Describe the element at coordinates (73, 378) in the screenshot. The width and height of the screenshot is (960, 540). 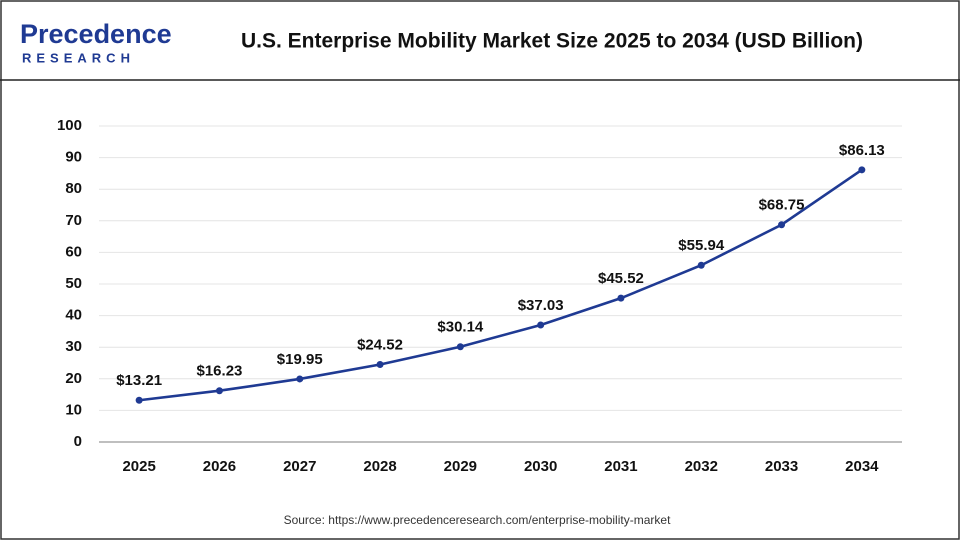
I see `y-tick-label: 20` at that location.